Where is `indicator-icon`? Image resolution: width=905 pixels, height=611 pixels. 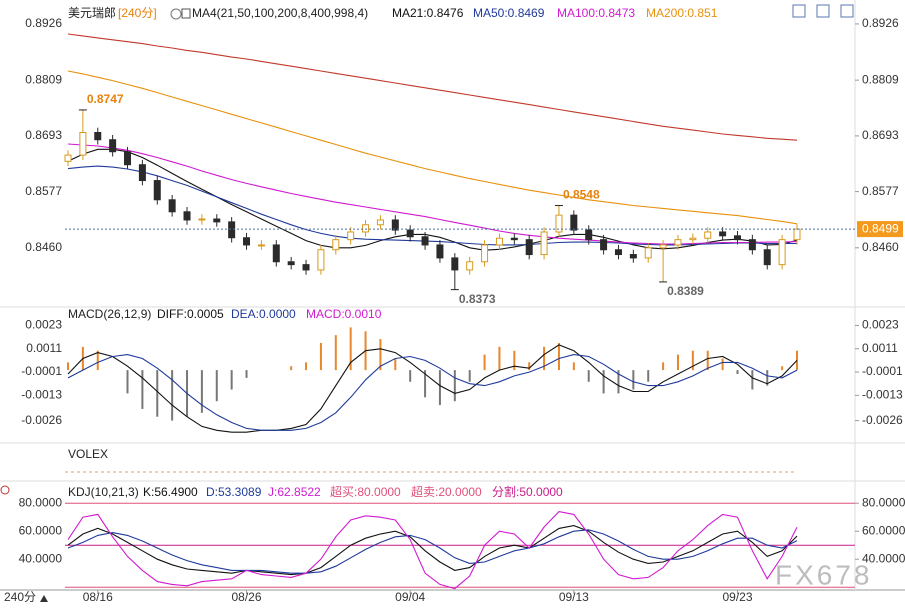
indicator-icon is located at coordinates (186, 13).